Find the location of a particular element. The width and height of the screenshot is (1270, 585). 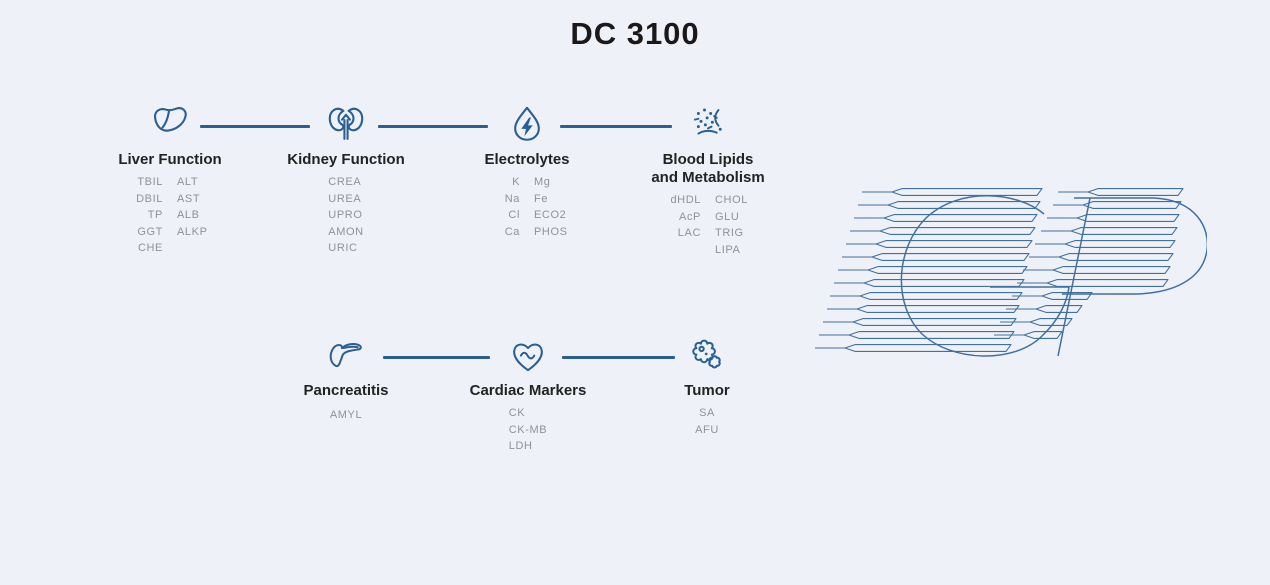

assay-item: Ca is located at coordinates (512, 231).